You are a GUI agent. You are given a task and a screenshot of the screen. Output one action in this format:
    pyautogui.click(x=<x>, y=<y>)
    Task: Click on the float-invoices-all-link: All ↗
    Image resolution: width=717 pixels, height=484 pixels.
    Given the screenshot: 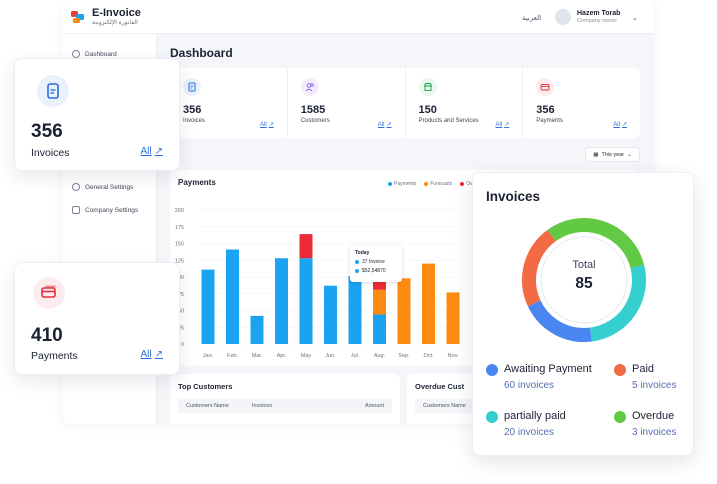 What is the action you would take?
    pyautogui.click(x=151, y=151)
    